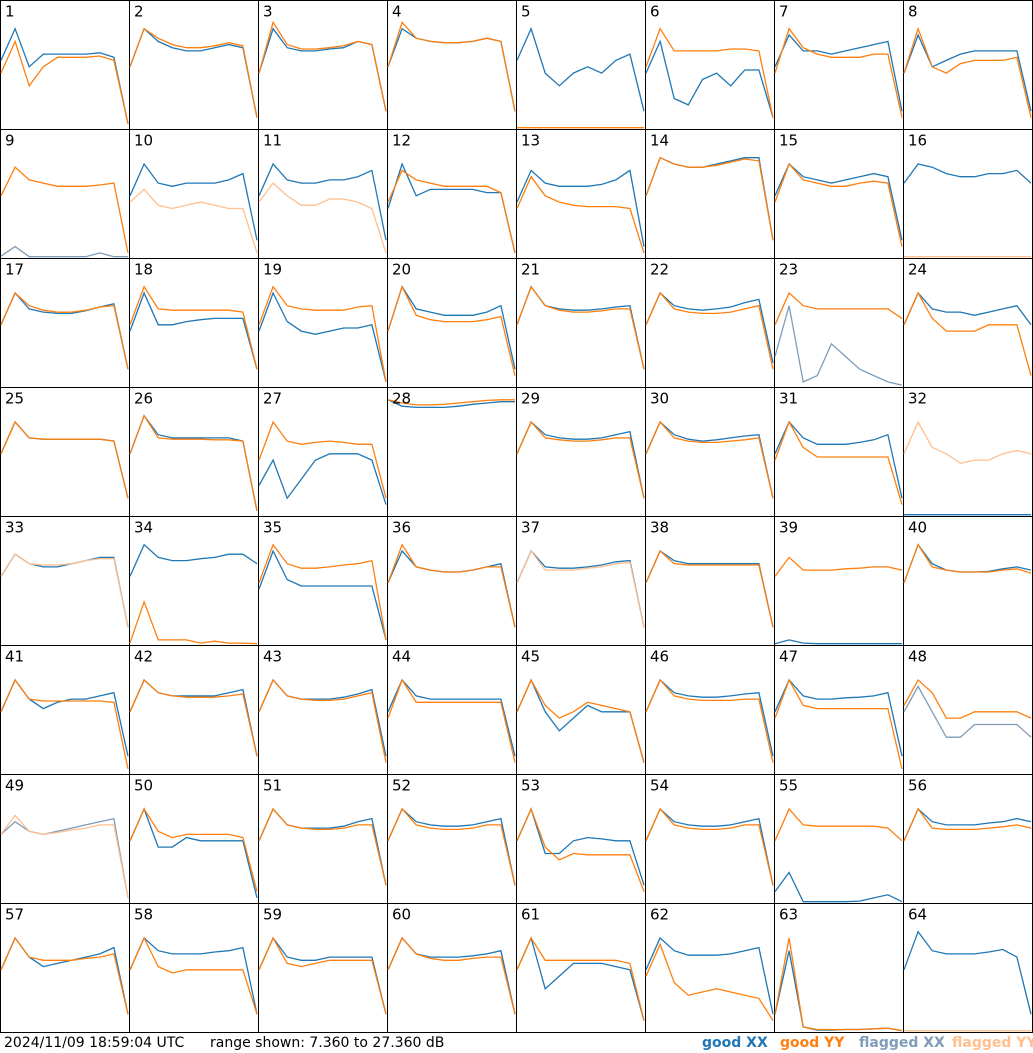 The height and width of the screenshot is (1053, 1033). I want to click on panel-label: 43, so click(272, 657).